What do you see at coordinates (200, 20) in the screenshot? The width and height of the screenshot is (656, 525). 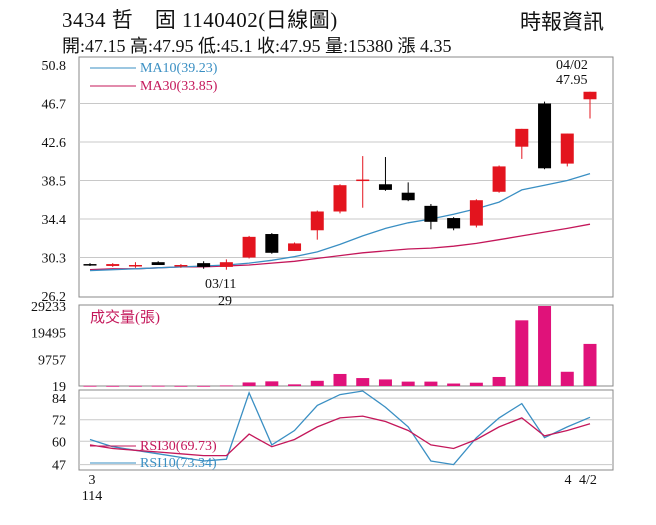 I see `chart-title: 3434 哲 固 1140402(日線圖)` at bounding box center [200, 20].